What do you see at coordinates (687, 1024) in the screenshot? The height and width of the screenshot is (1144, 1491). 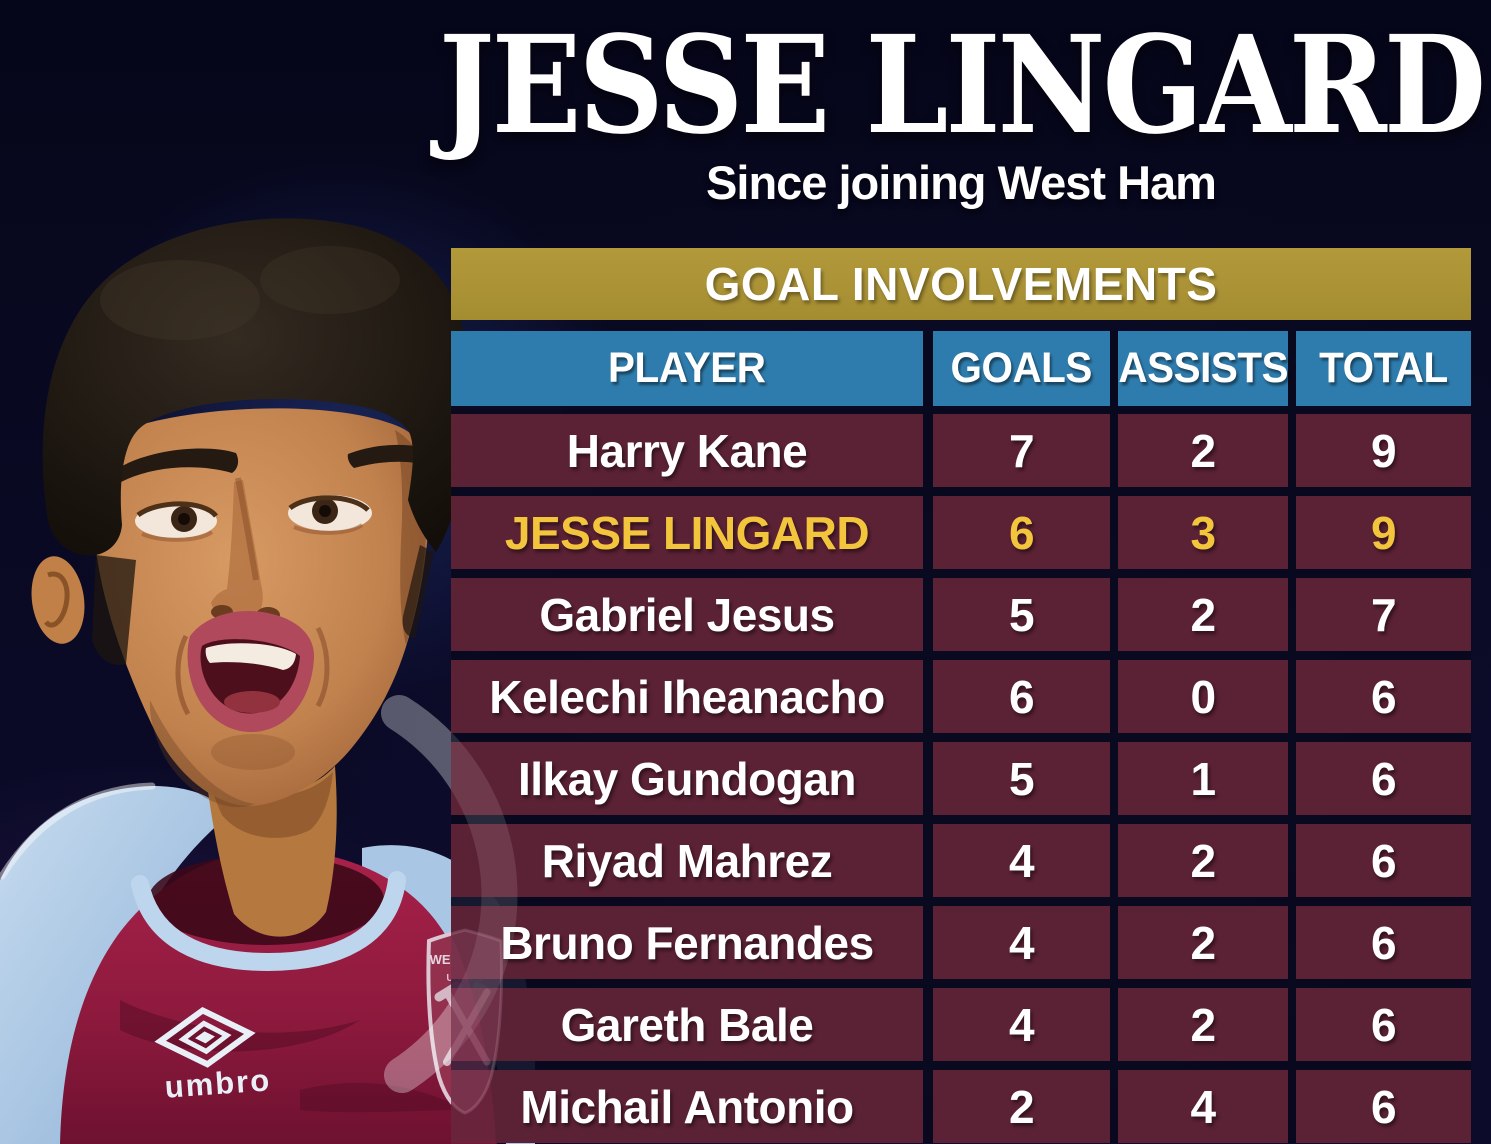 I see `cell-player: Gareth Bale` at bounding box center [687, 1024].